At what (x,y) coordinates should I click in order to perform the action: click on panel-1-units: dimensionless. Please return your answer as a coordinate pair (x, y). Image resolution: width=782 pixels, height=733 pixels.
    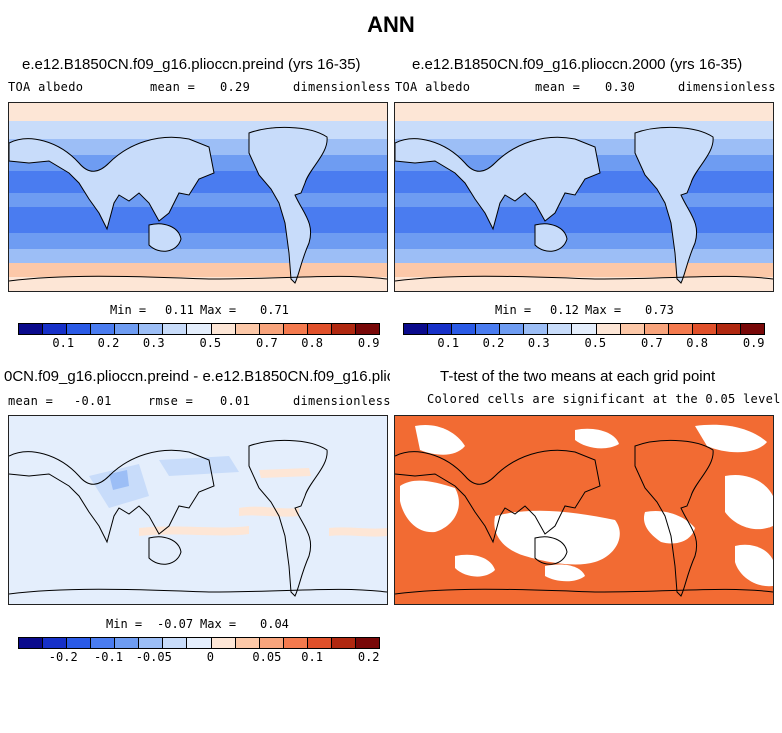
    Looking at the image, I should click on (342, 87).